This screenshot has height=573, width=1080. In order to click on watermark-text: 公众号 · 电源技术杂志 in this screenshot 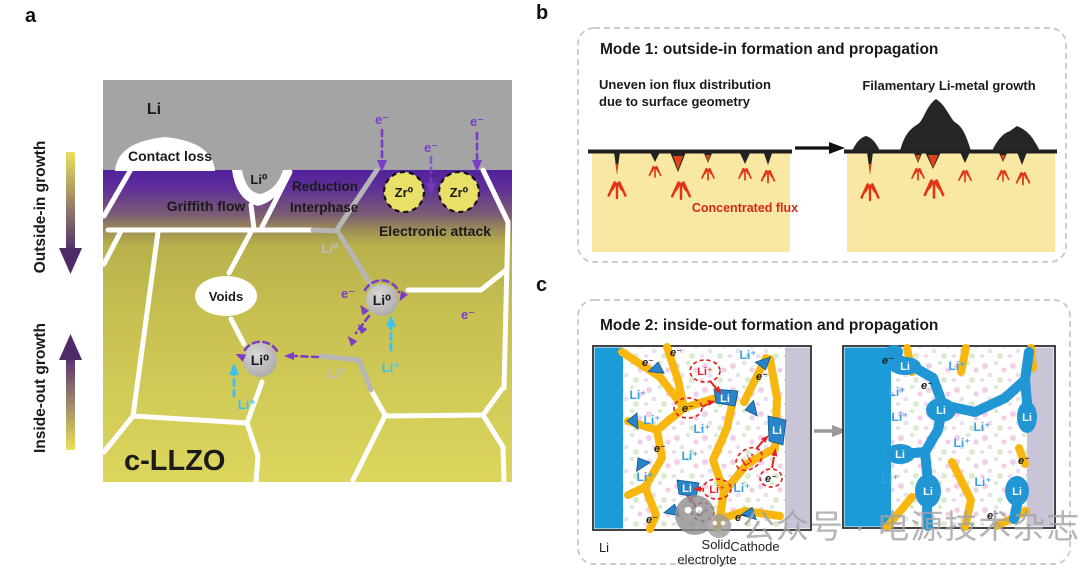, I will do `click(911, 526)`.